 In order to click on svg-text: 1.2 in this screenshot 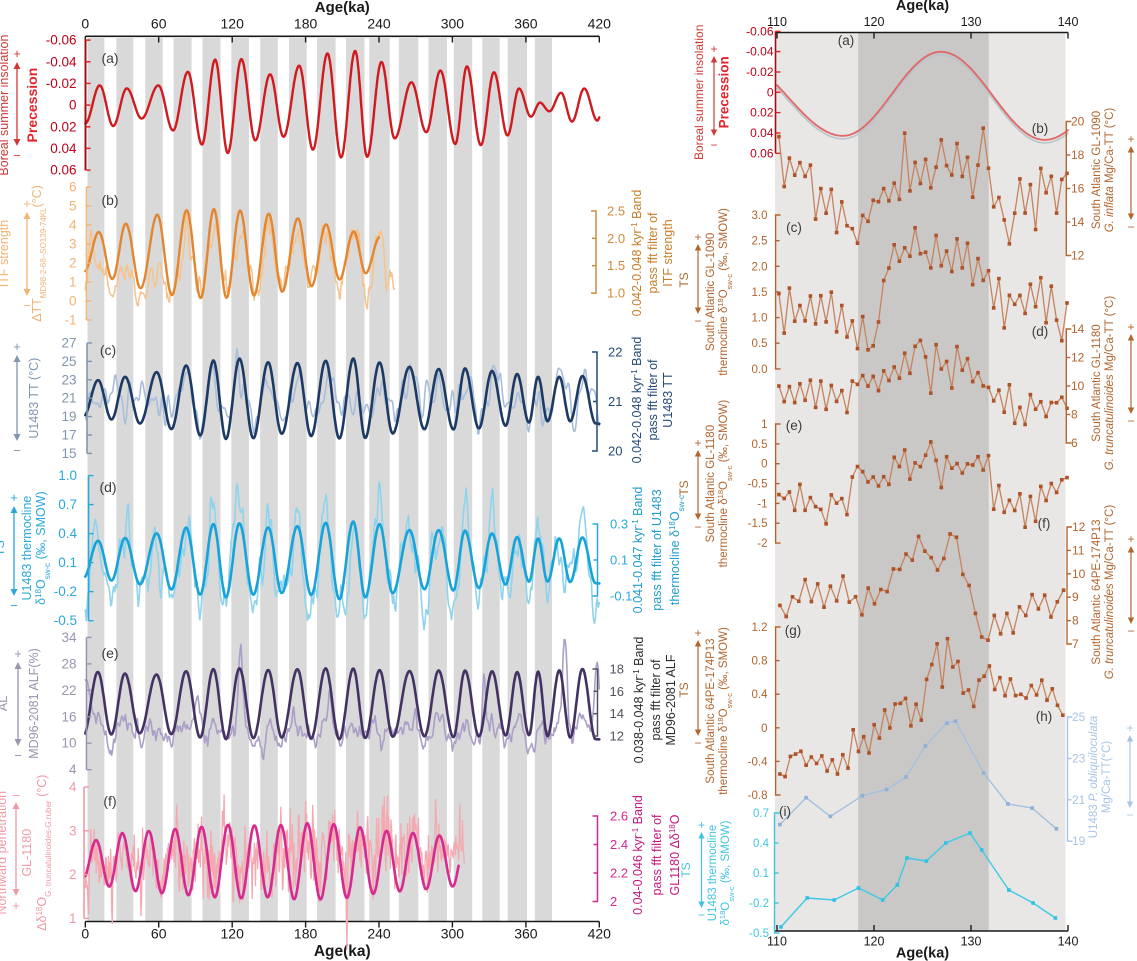, I will do `click(760, 628)`.